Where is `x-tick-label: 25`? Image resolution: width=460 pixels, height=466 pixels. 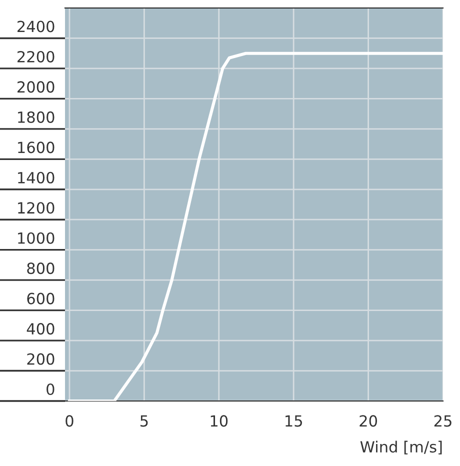
x-tick-label: 25 is located at coordinates (443, 421).